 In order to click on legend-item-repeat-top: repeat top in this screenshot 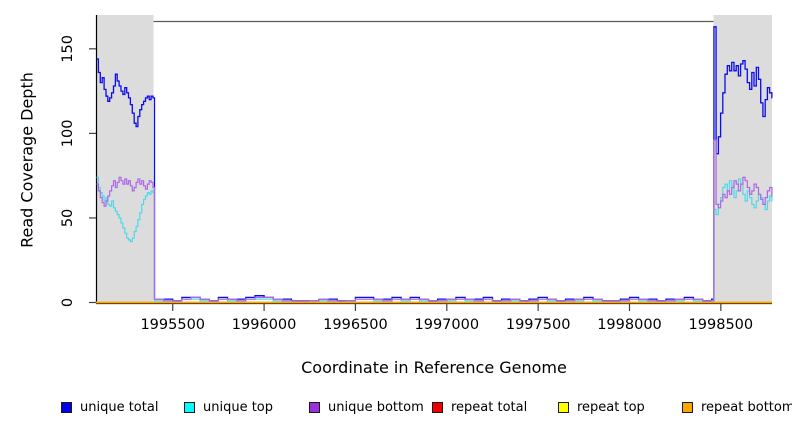, I will do `click(601, 407)`.